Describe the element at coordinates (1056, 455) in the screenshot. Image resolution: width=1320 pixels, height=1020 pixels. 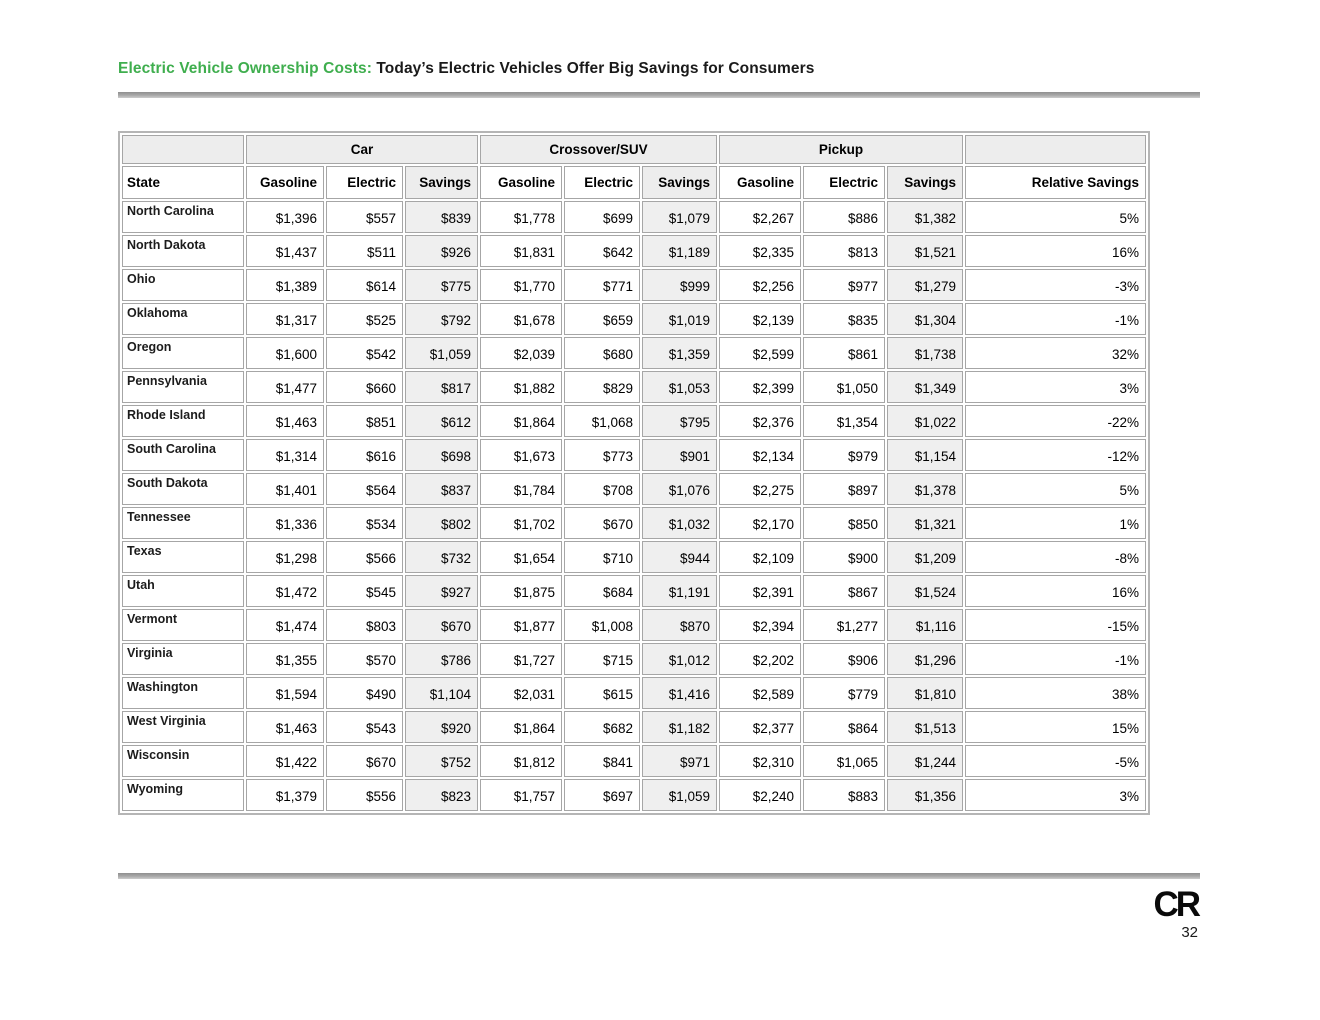
I see `relative-savings-cell: -12%` at that location.